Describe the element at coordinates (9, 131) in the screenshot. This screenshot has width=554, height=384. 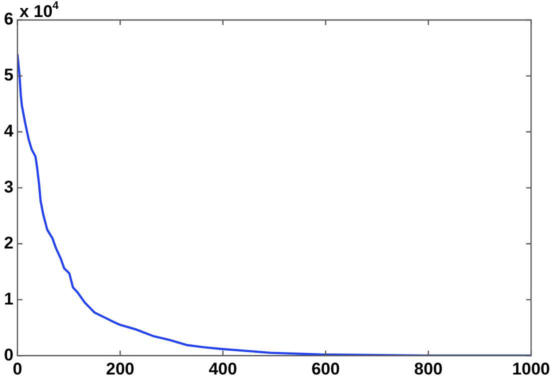
I see `y-tick-label: 4` at that location.